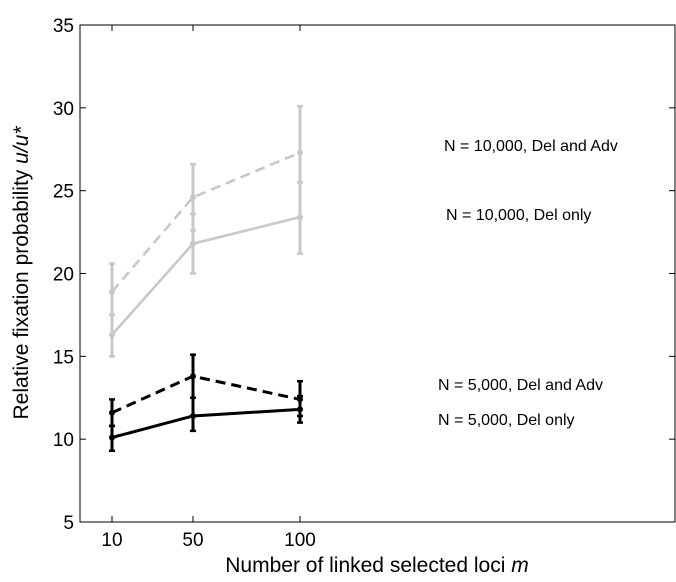 The width and height of the screenshot is (676, 582). Describe the element at coordinates (376, 565) in the screenshot. I see `x-axis-label: Number of linked selected loci m` at that location.